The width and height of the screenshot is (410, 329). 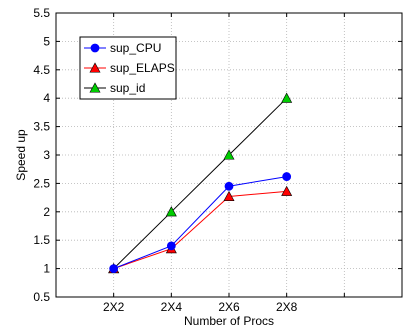 What do you see at coordinates (135, 48) in the screenshot?
I see `legend-label: sup_CPU` at bounding box center [135, 48].